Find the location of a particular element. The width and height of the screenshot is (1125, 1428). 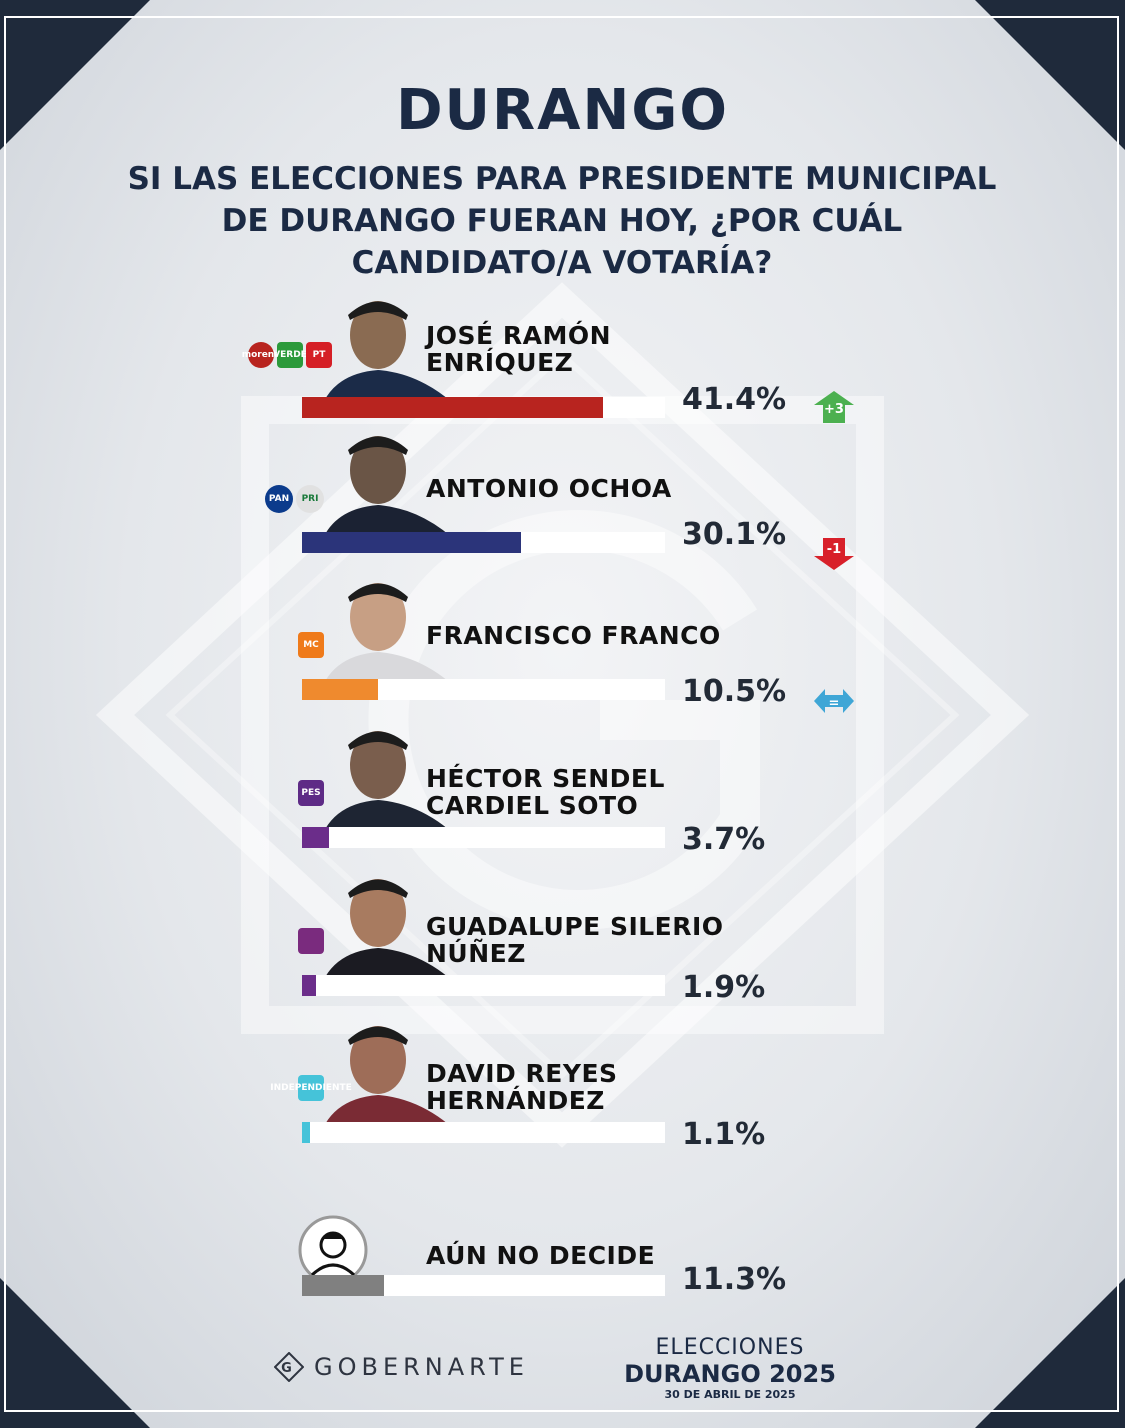

candidate-name: JOSÉ RAMÓN ENRÍQUEZ is located at coordinates (518, 349).